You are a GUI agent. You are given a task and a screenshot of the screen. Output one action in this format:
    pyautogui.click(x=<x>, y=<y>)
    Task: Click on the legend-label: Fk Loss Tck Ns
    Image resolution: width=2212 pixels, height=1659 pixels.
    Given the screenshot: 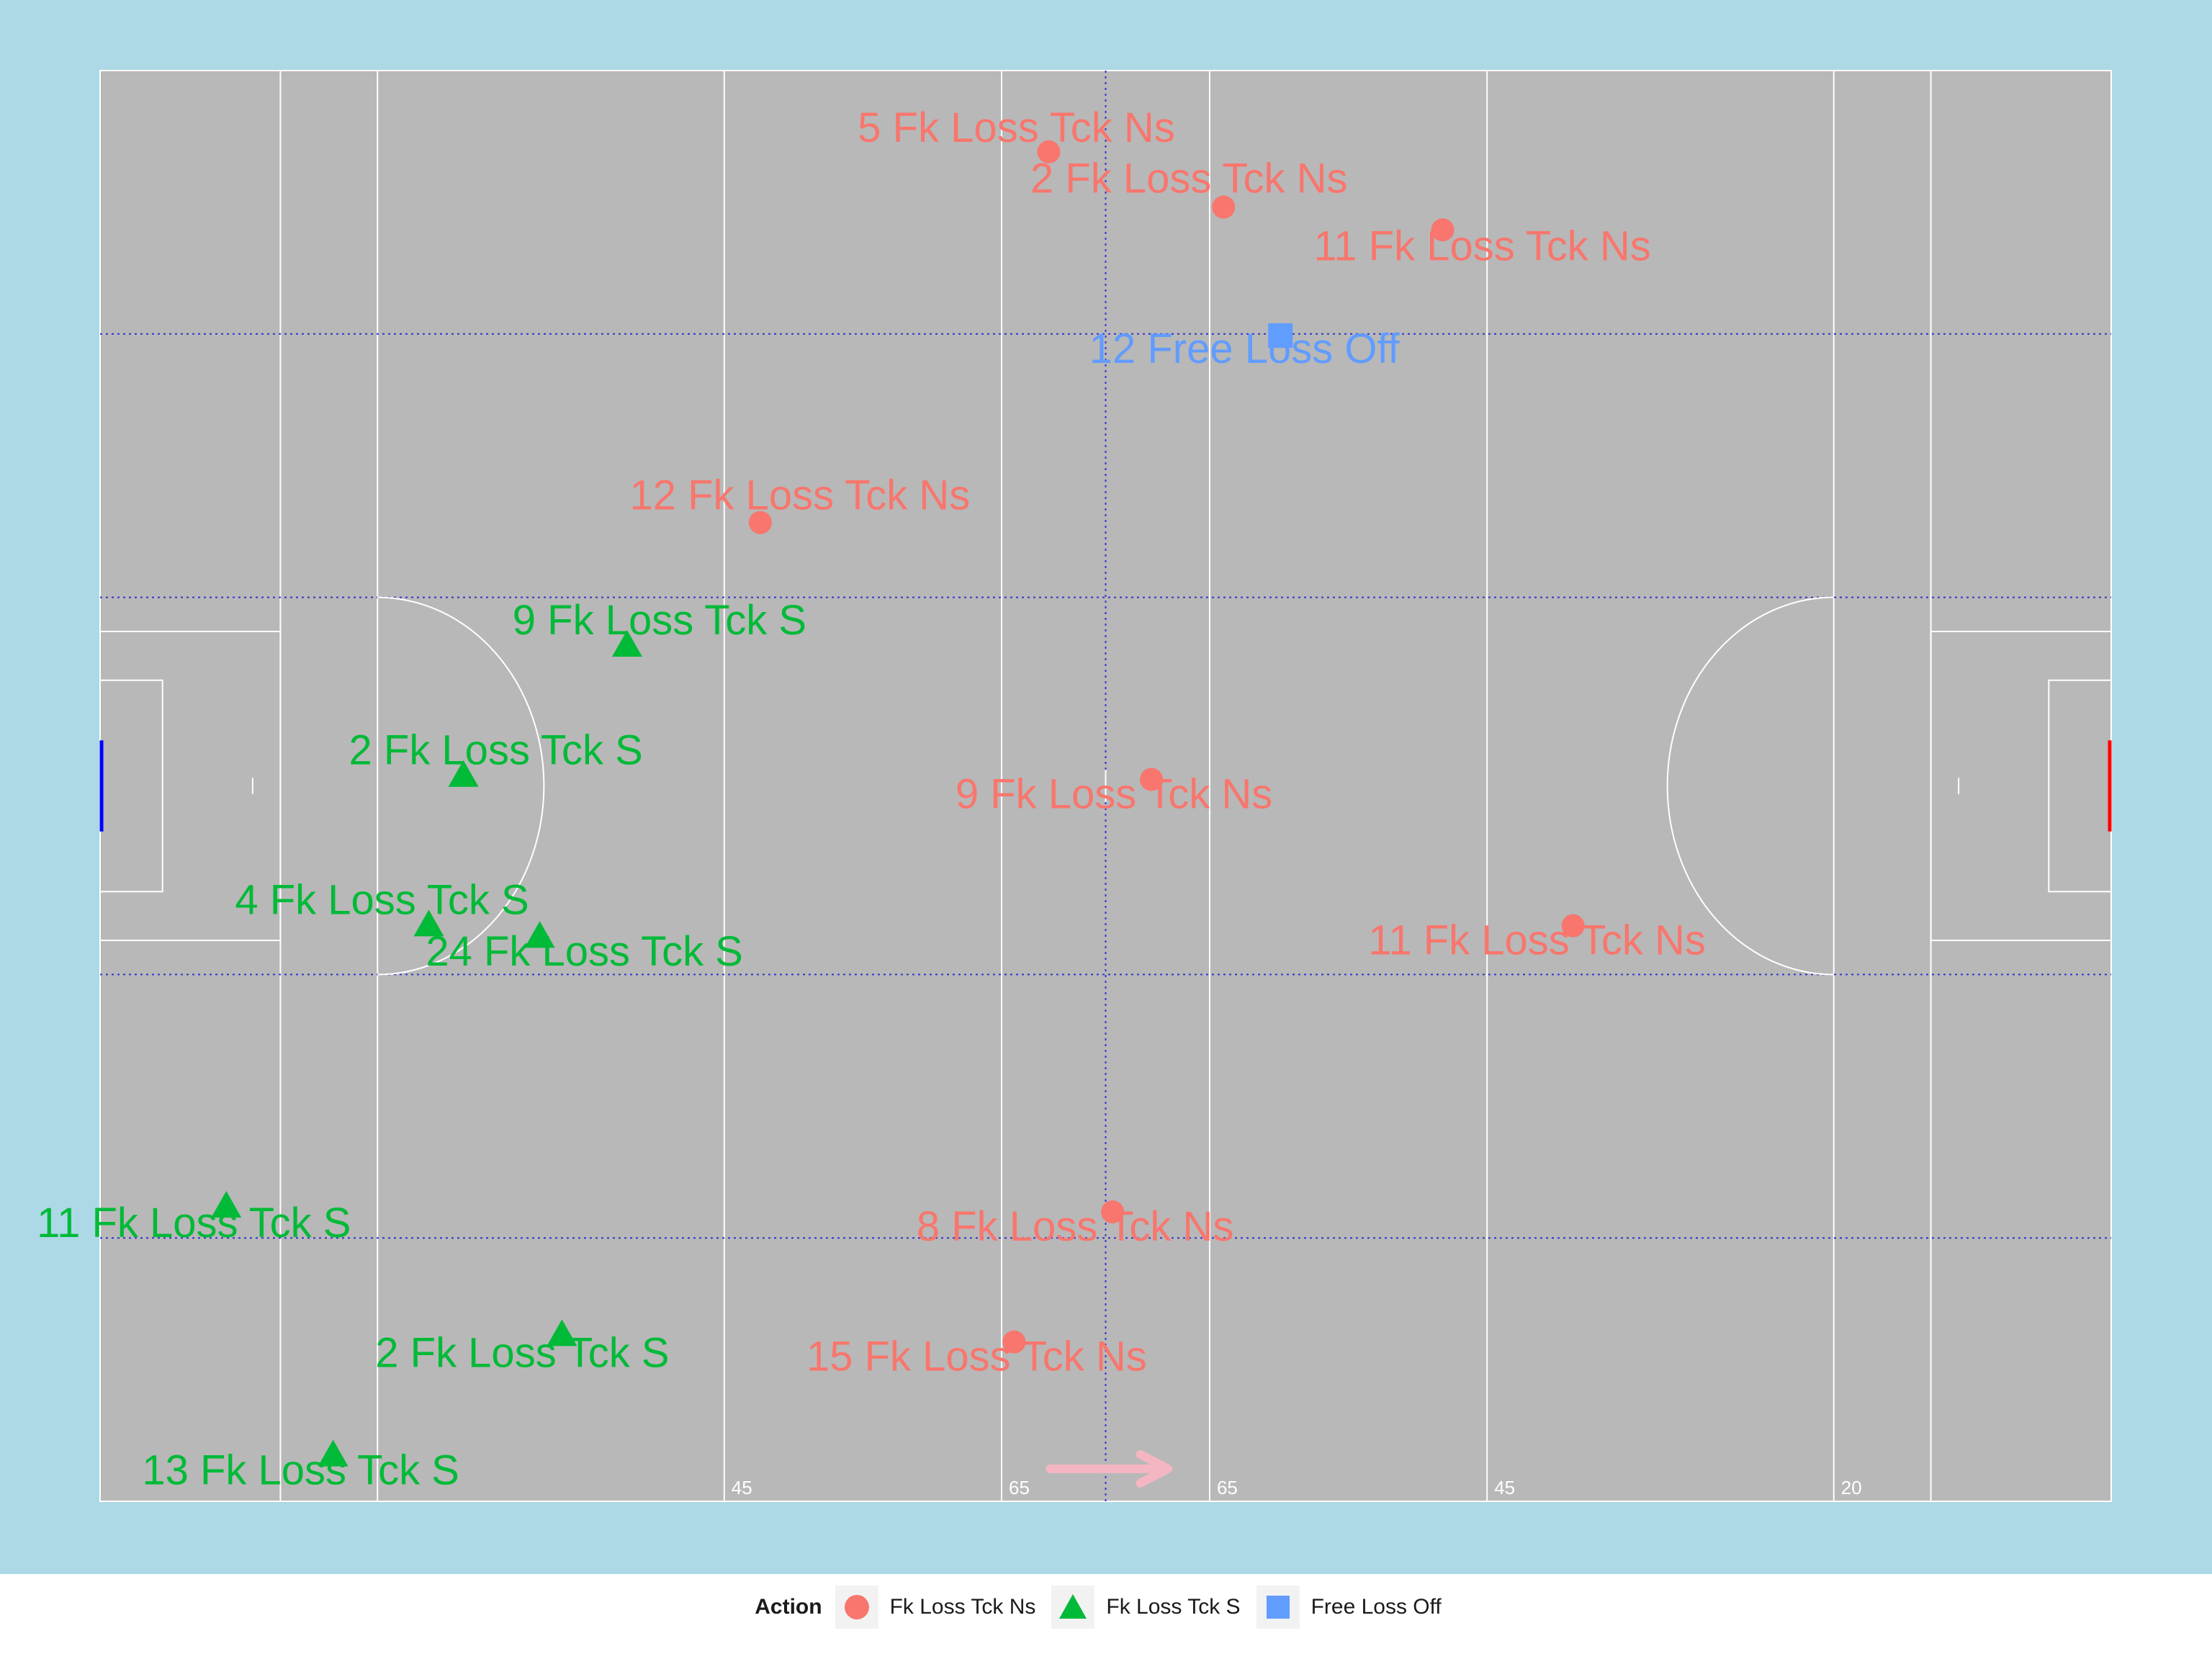 What is the action you would take?
    pyautogui.click(x=963, y=1607)
    